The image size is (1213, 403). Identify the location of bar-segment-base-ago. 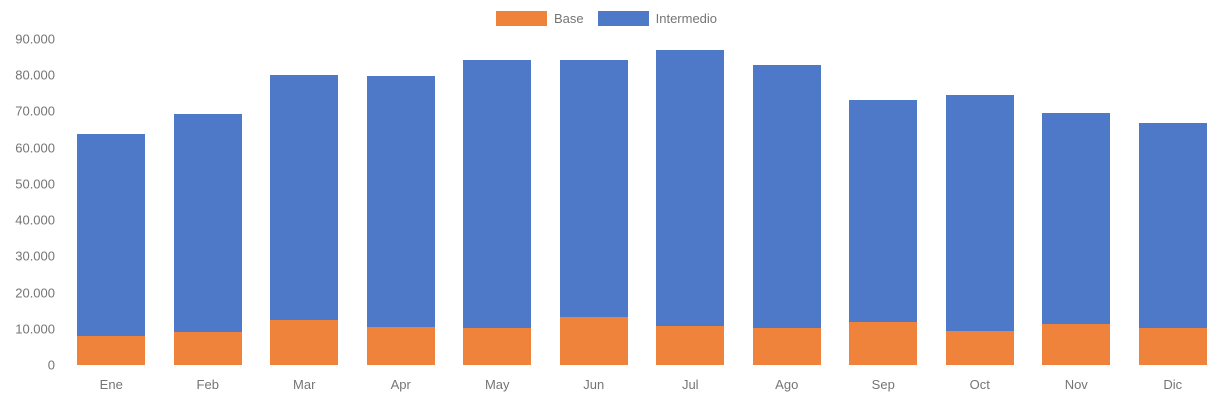
(786, 346).